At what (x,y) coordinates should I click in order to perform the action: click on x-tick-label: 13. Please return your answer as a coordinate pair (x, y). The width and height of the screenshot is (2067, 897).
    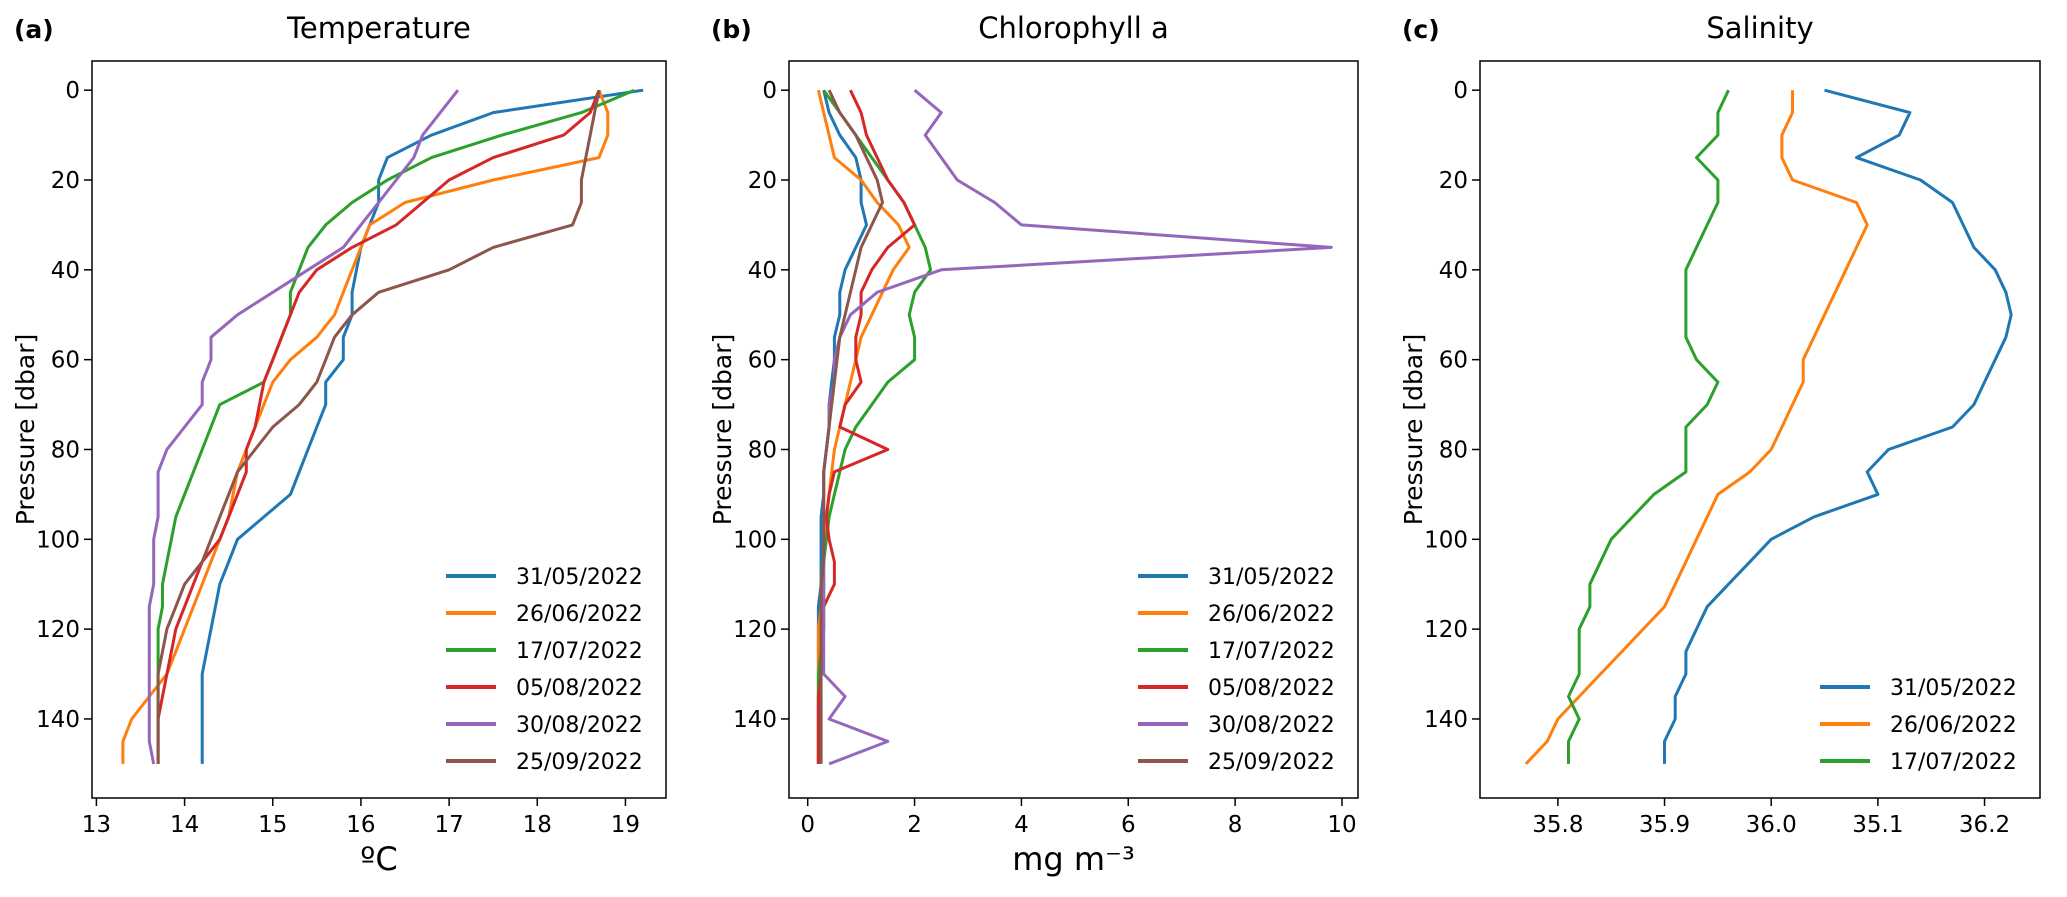
    Looking at the image, I should click on (96, 825).